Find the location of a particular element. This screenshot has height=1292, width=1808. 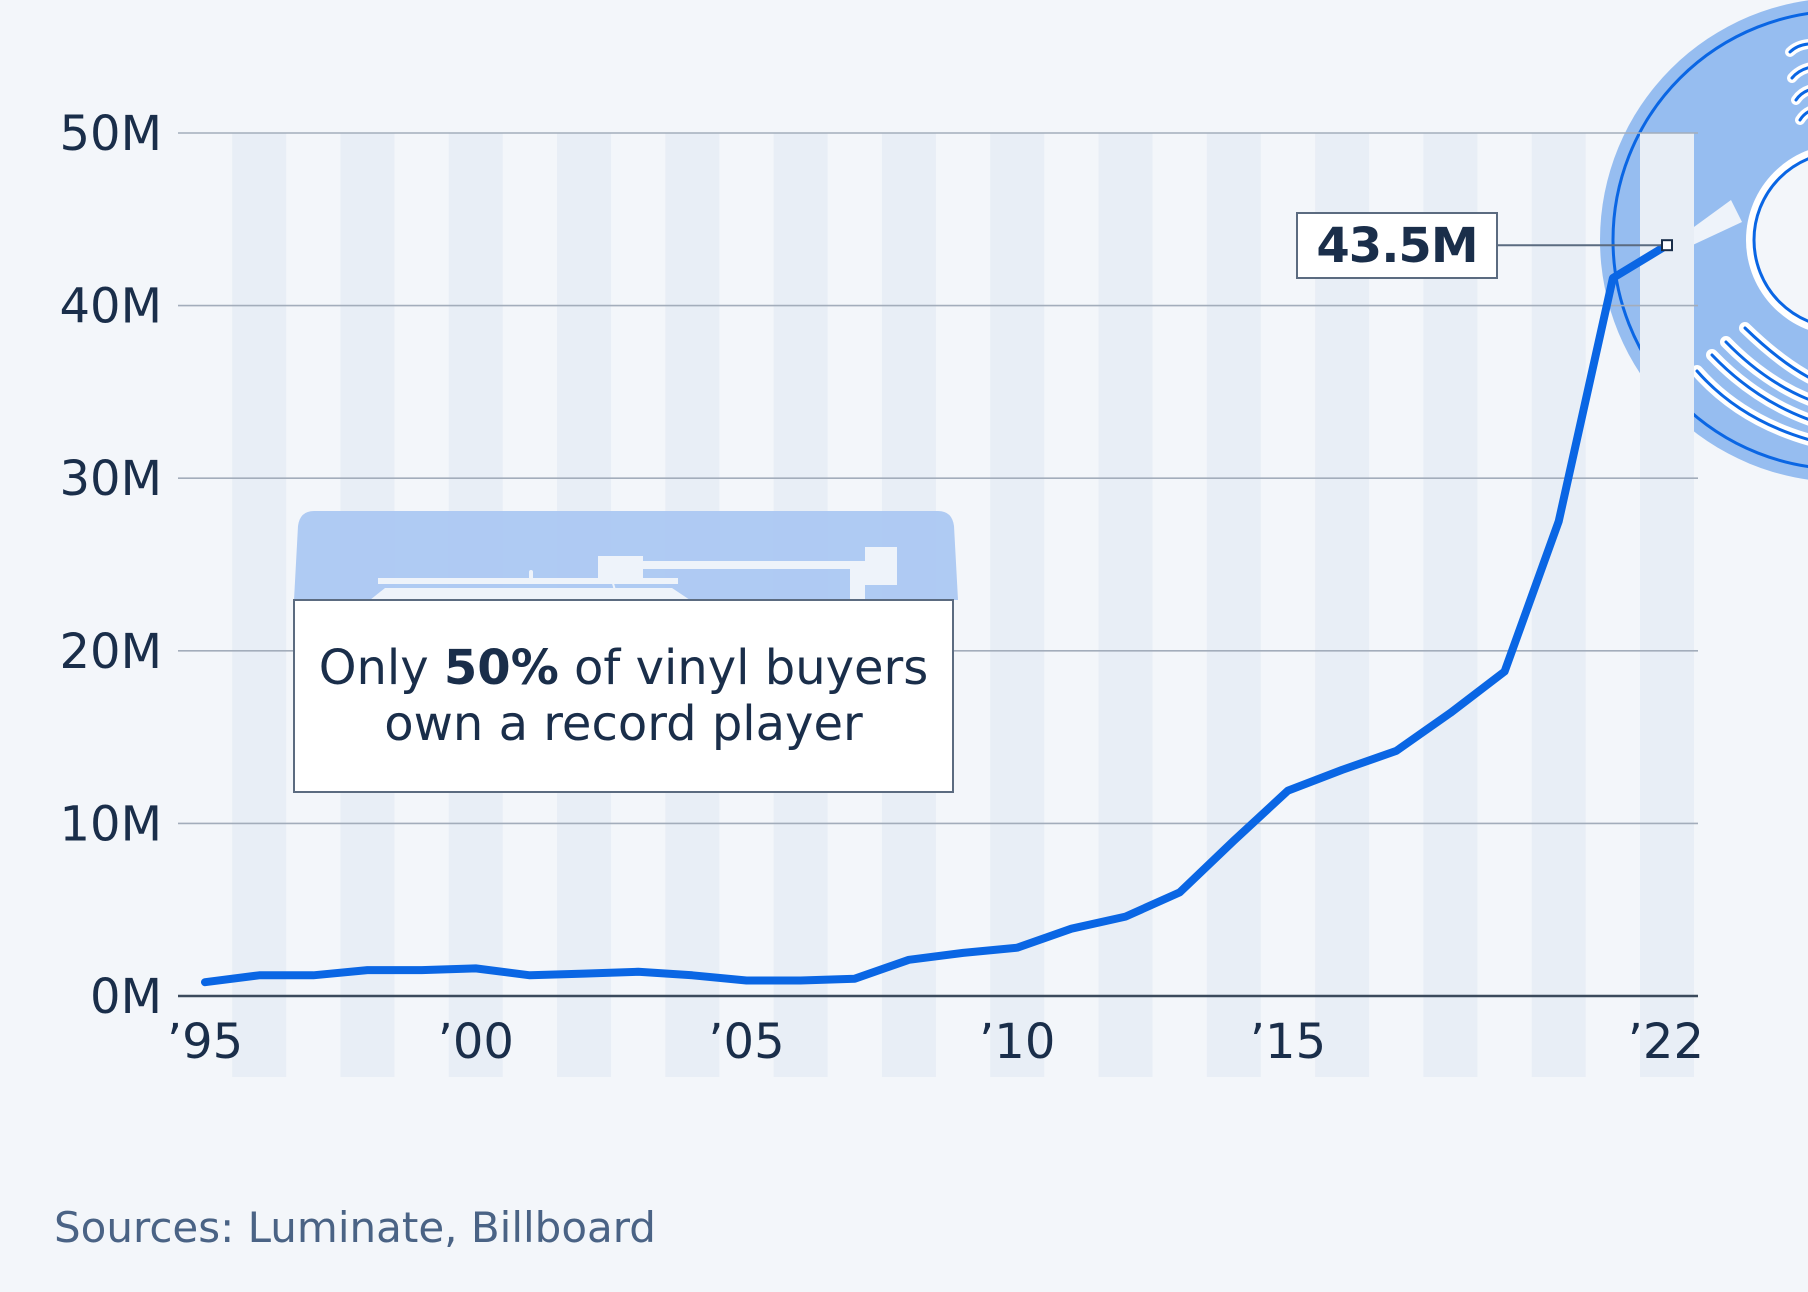

y-tick-label: 40M is located at coordinates (111, 307).